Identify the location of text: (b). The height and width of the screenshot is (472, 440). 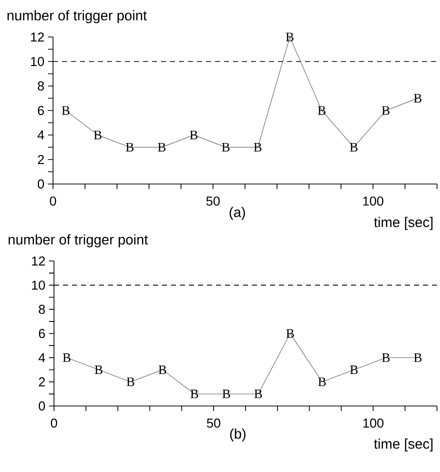
(238, 435).